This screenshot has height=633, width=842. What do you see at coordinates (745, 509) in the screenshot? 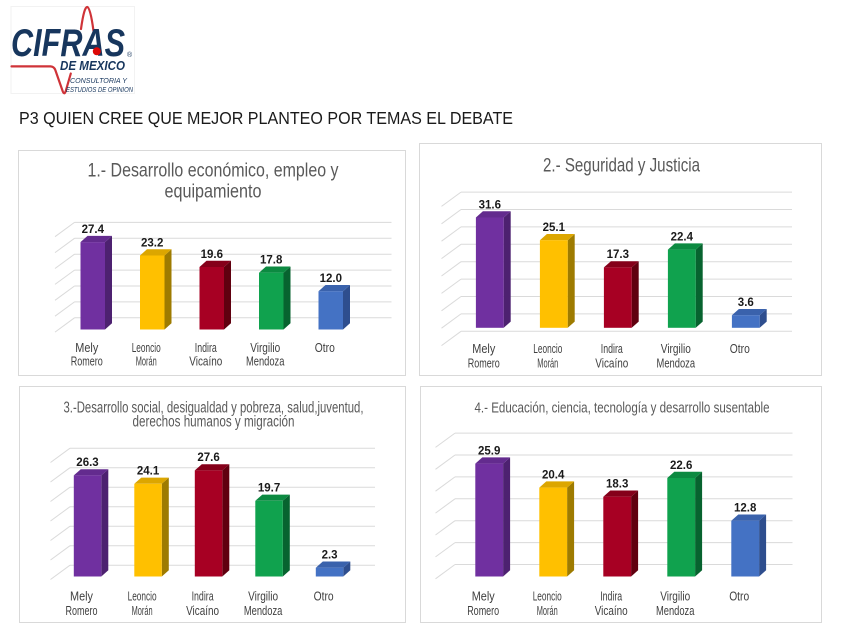
I see `svg-text: 12.8` at bounding box center [745, 509].